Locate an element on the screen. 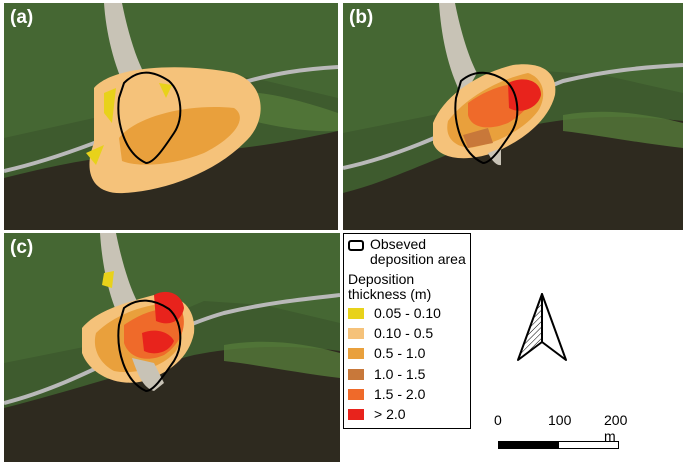  legend-item: 0.10 - 0.5 is located at coordinates (408, 334).